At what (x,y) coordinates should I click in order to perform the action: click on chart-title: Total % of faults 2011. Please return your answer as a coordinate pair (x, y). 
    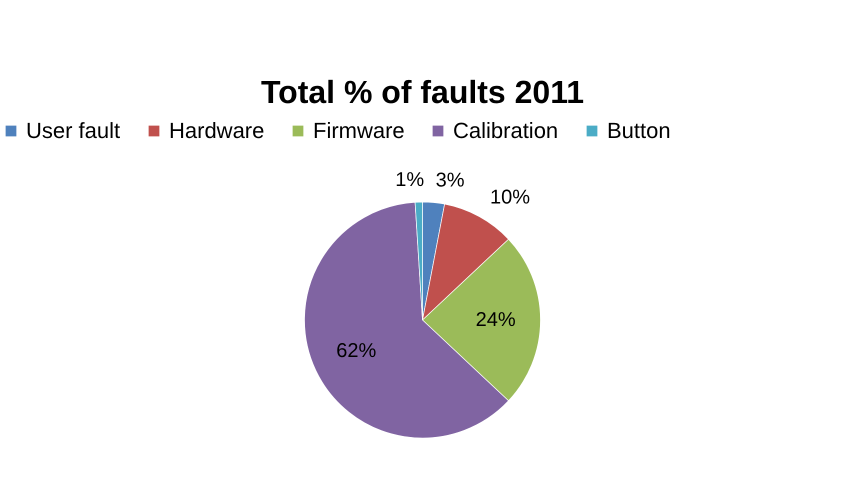
    Looking at the image, I should click on (422, 92).